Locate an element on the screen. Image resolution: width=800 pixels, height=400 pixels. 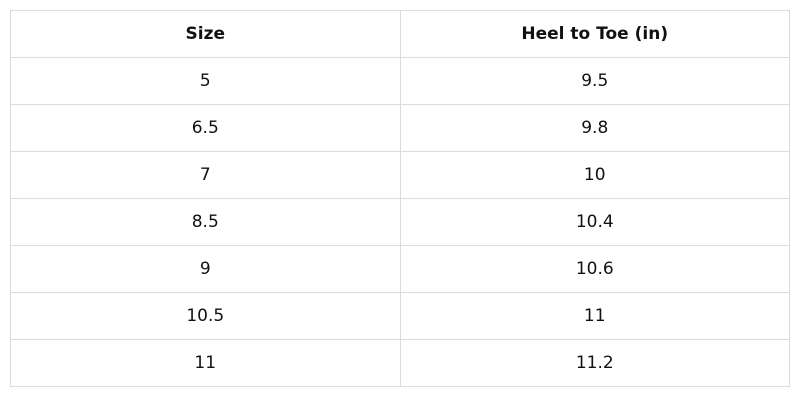
table-row: 11 11.2 is located at coordinates (400, 363).